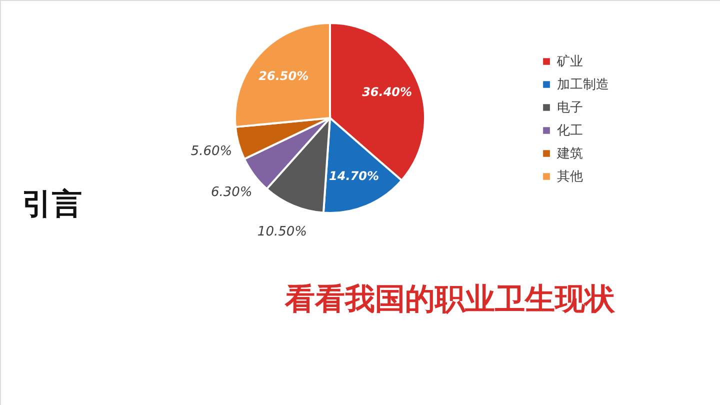 This screenshot has width=720, height=405. Describe the element at coordinates (583, 85) in the screenshot. I see `legend-label: 加工制造` at that location.